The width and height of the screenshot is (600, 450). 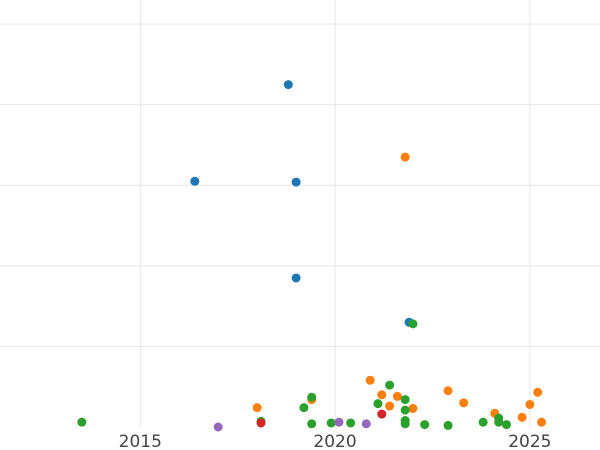 What do you see at coordinates (529, 441) in the screenshot?
I see `x-tick-label: 2025` at bounding box center [529, 441].